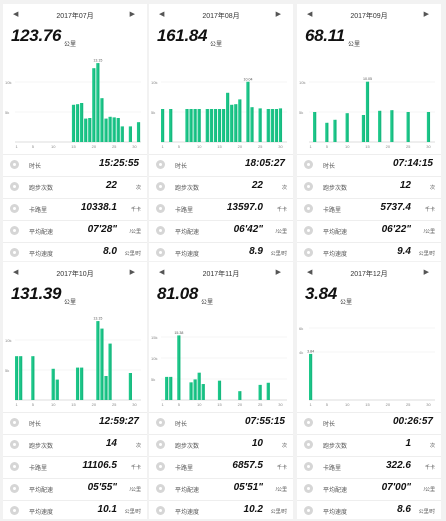 This screenshot has height=521, width=446. I want to click on x-tick-label: 25, so click(260, 146).